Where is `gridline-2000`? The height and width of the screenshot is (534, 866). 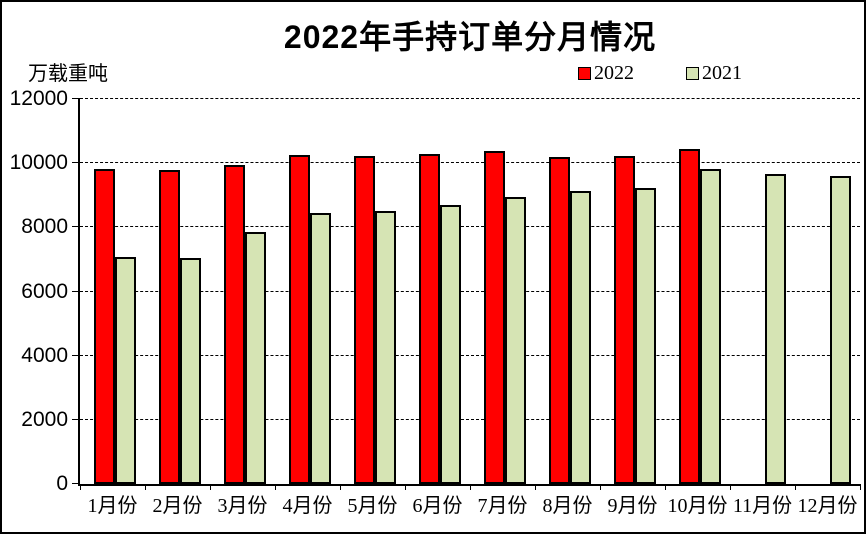 gridline-2000 is located at coordinates (470, 419).